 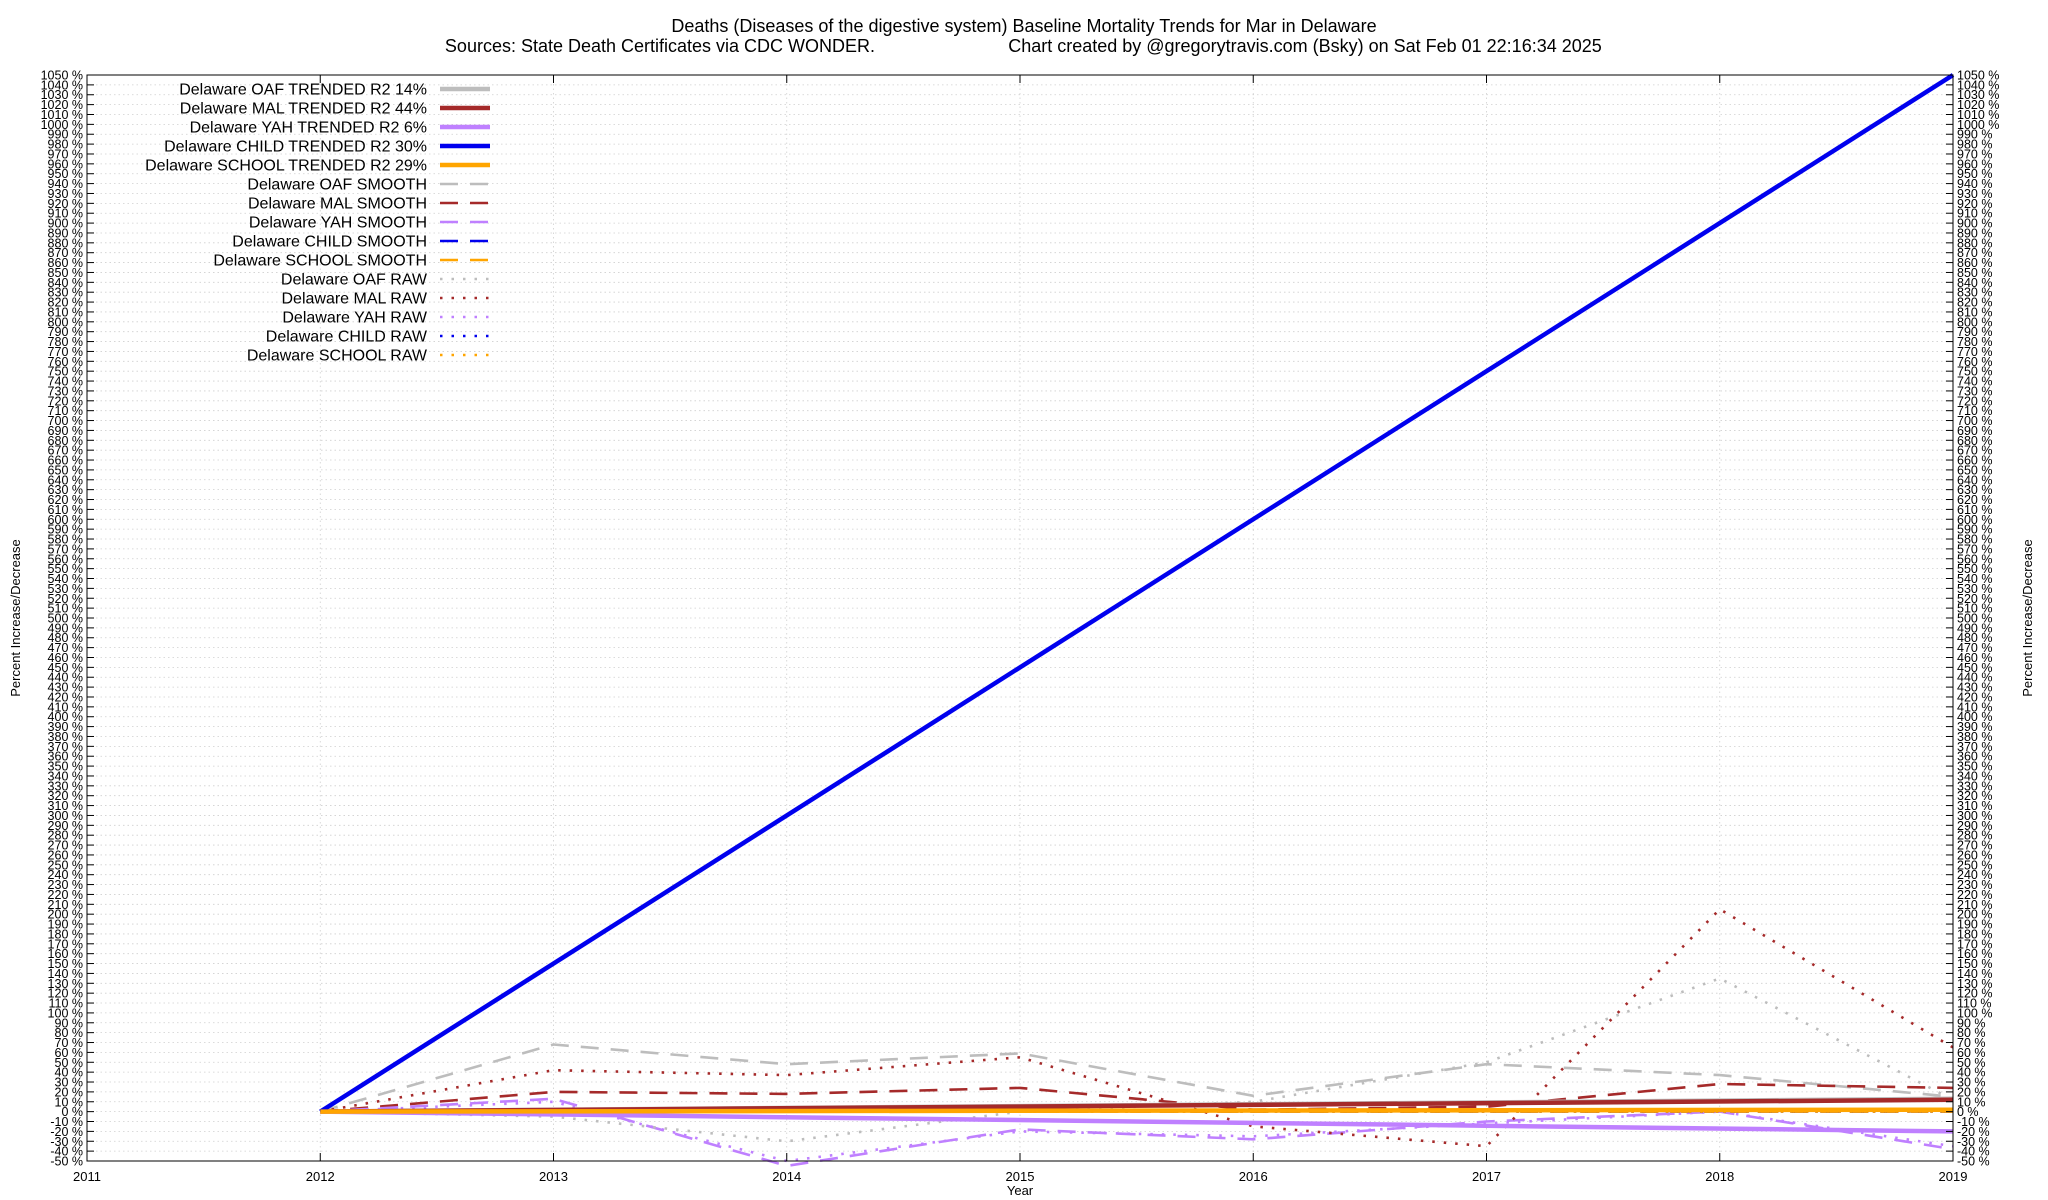 I want to click on y-tick-label-right: 210 %, so click(x=1974, y=905).